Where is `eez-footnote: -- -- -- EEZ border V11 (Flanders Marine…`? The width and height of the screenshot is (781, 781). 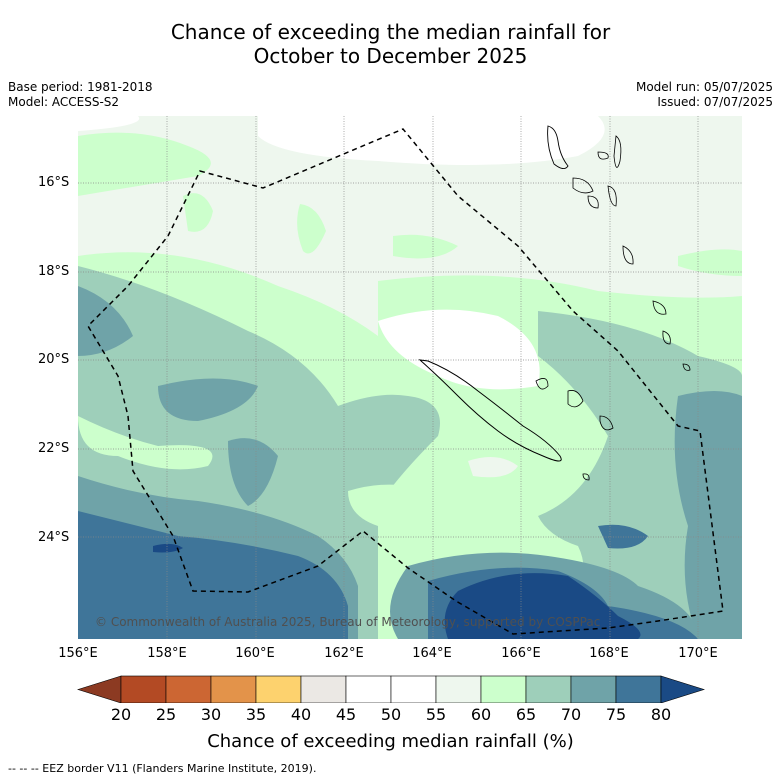 eez-footnote: -- -- -- EEZ border V11 (Flanders Marine… is located at coordinates (162, 768).